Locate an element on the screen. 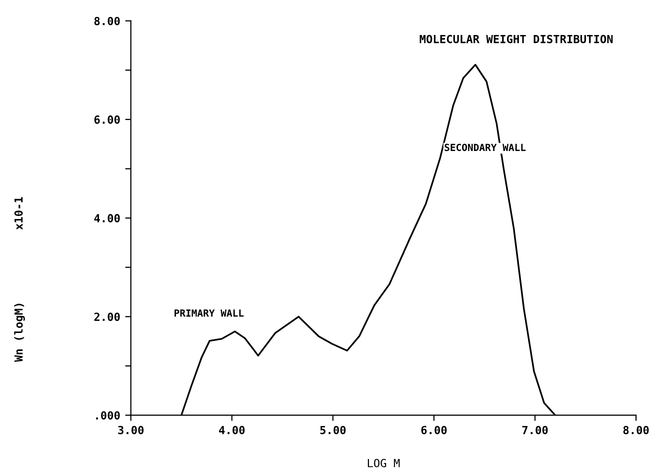  x-tick-label: 4.00 is located at coordinates (232, 430).